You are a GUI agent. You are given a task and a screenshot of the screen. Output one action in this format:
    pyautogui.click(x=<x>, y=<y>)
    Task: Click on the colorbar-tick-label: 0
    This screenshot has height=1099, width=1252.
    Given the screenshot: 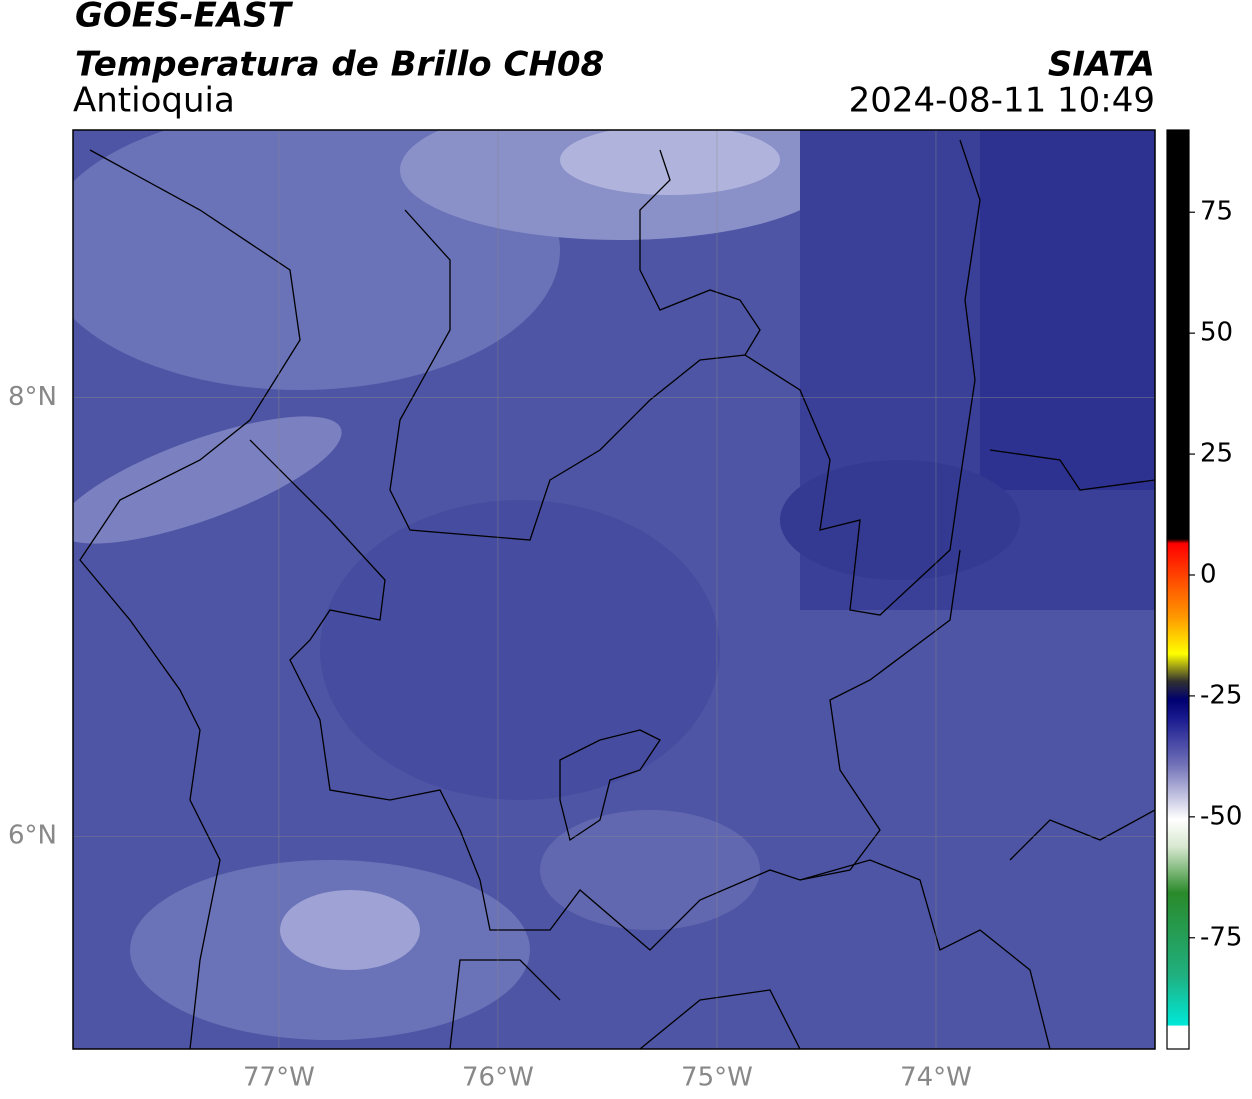 What is the action you would take?
    pyautogui.click(x=1208, y=574)
    